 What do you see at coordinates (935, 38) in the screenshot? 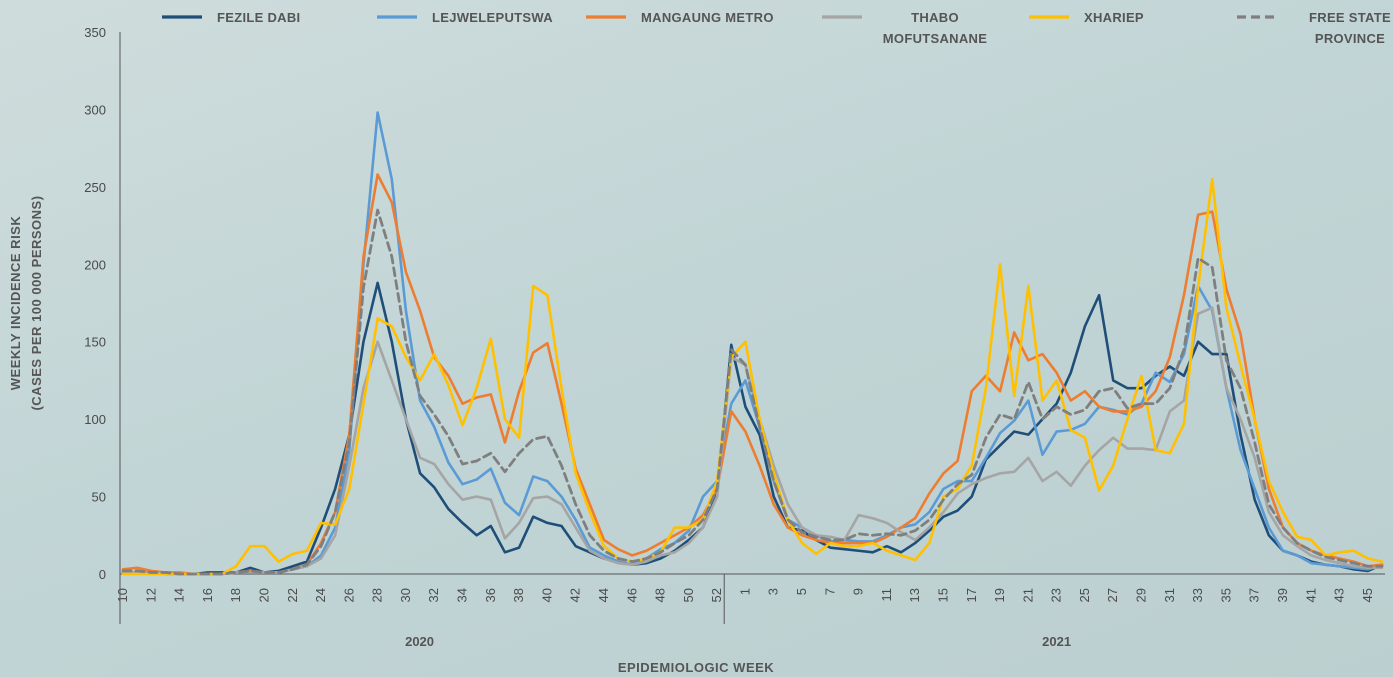
I see `legend-label: MOFUTSANANE` at bounding box center [935, 38].